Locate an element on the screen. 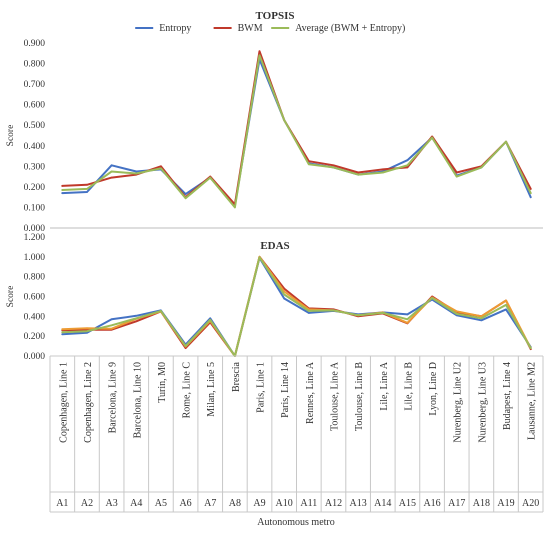 This screenshot has width=550, height=538. x-tick-label: Lyon, Line D is located at coordinates (433, 389).